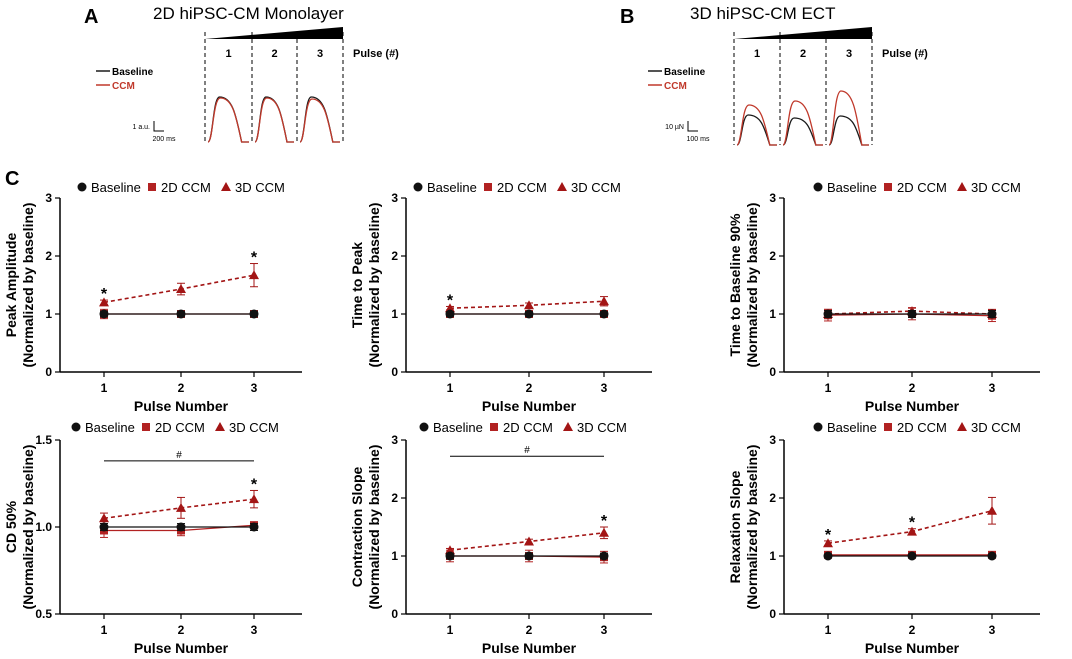 Image resolution: width=1072 pixels, height=659 pixels. Describe the element at coordinates (376, 54) in the screenshot. I see `panel-a-pulse-label: Pulse (#)` at that location.